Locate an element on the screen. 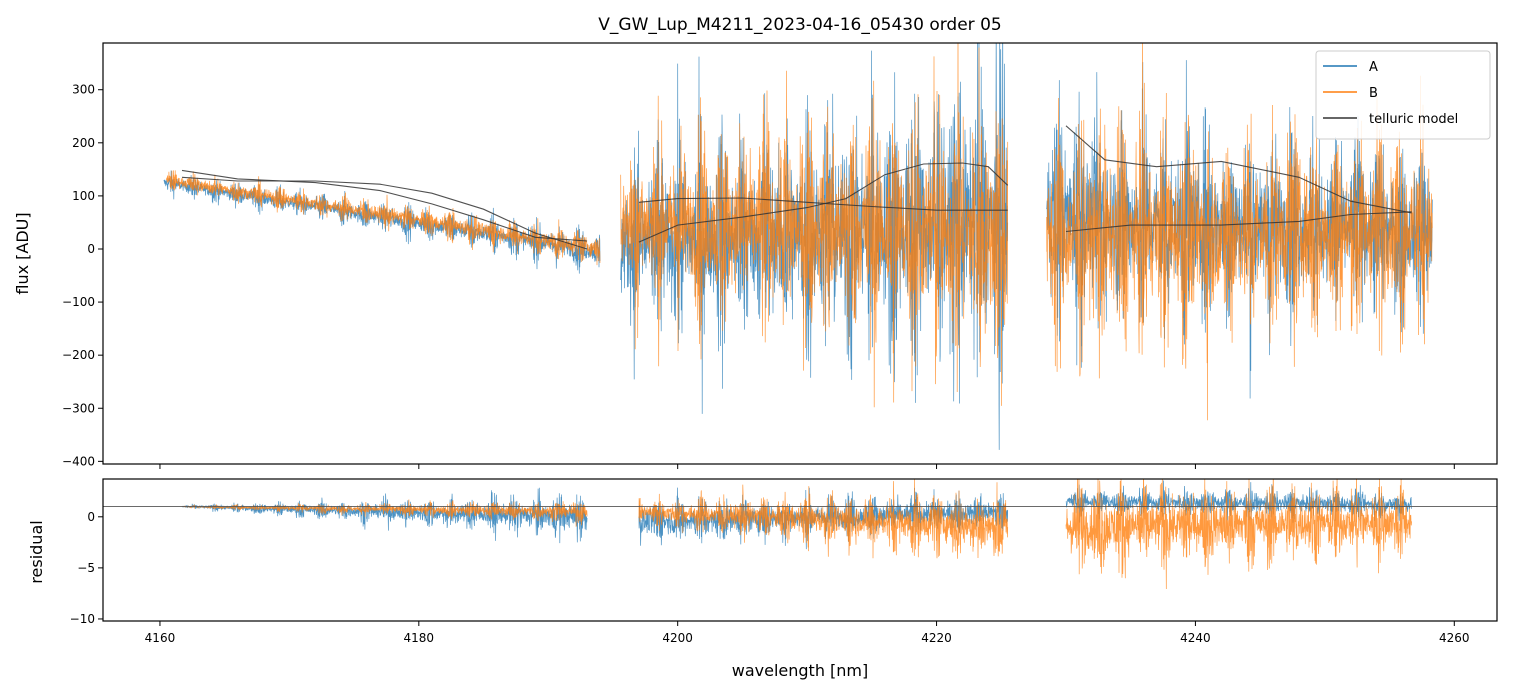 The image size is (1513, 696). flux-ylabel: flux [ADU] is located at coordinates (22, 253).